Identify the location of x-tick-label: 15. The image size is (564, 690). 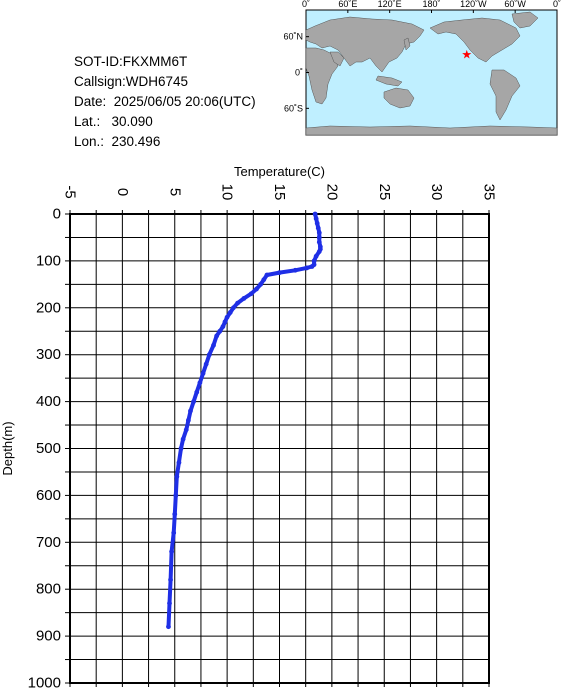
(279, 192).